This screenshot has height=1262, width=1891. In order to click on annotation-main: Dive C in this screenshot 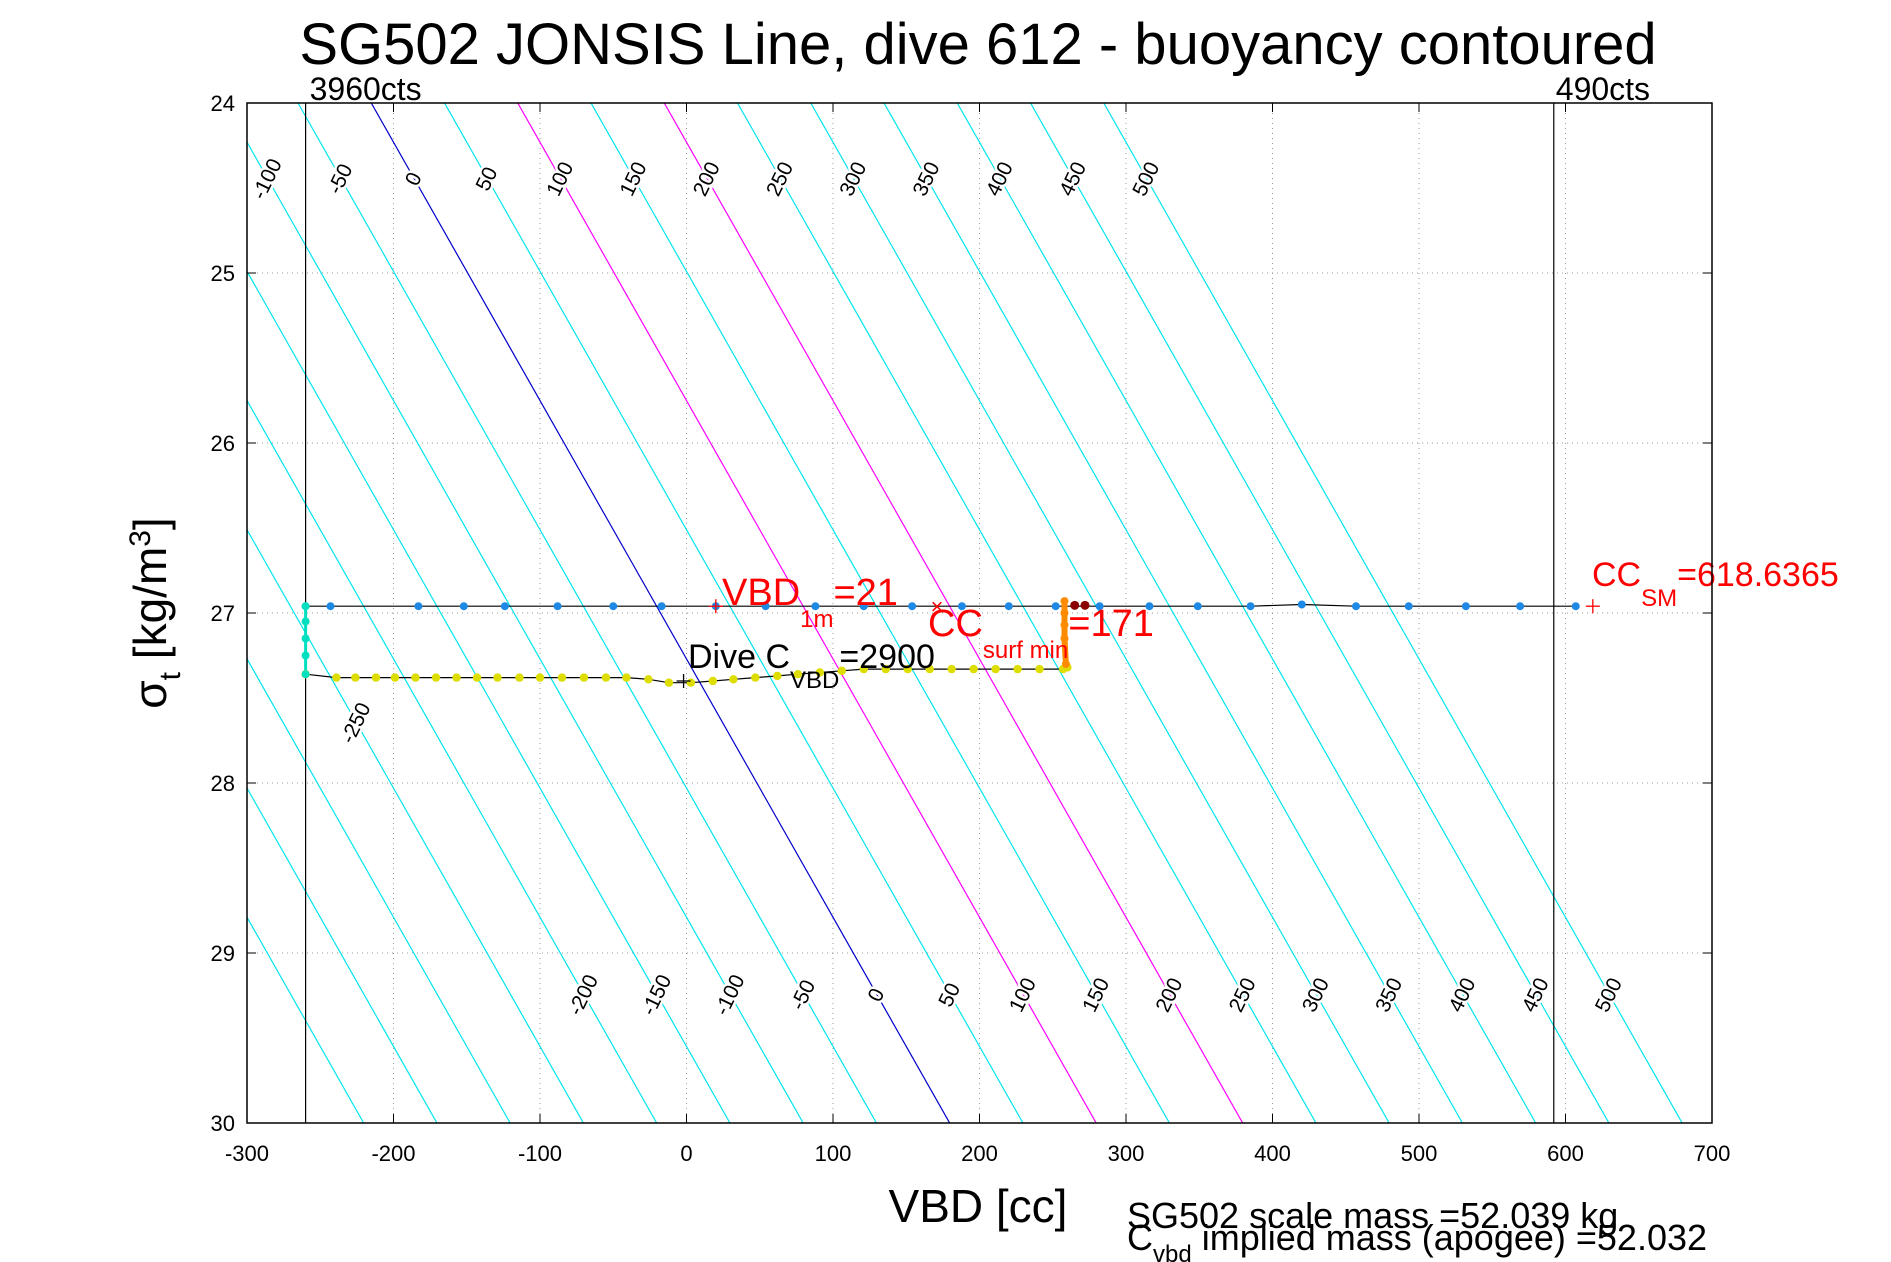, I will do `click(739, 657)`.